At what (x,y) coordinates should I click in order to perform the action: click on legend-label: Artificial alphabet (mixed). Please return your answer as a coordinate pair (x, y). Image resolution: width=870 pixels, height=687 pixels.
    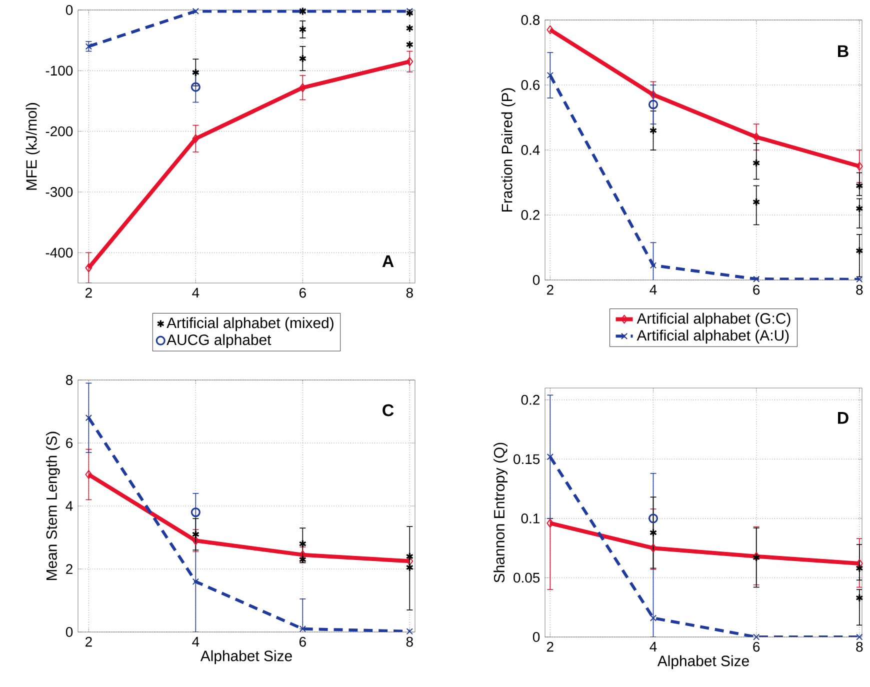
    Looking at the image, I should click on (250, 324).